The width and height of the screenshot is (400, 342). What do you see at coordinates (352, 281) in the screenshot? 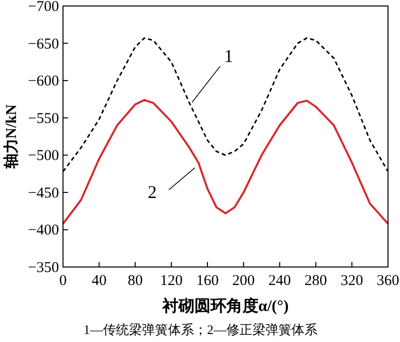
I see `x-tick-label: 320` at bounding box center [352, 281].